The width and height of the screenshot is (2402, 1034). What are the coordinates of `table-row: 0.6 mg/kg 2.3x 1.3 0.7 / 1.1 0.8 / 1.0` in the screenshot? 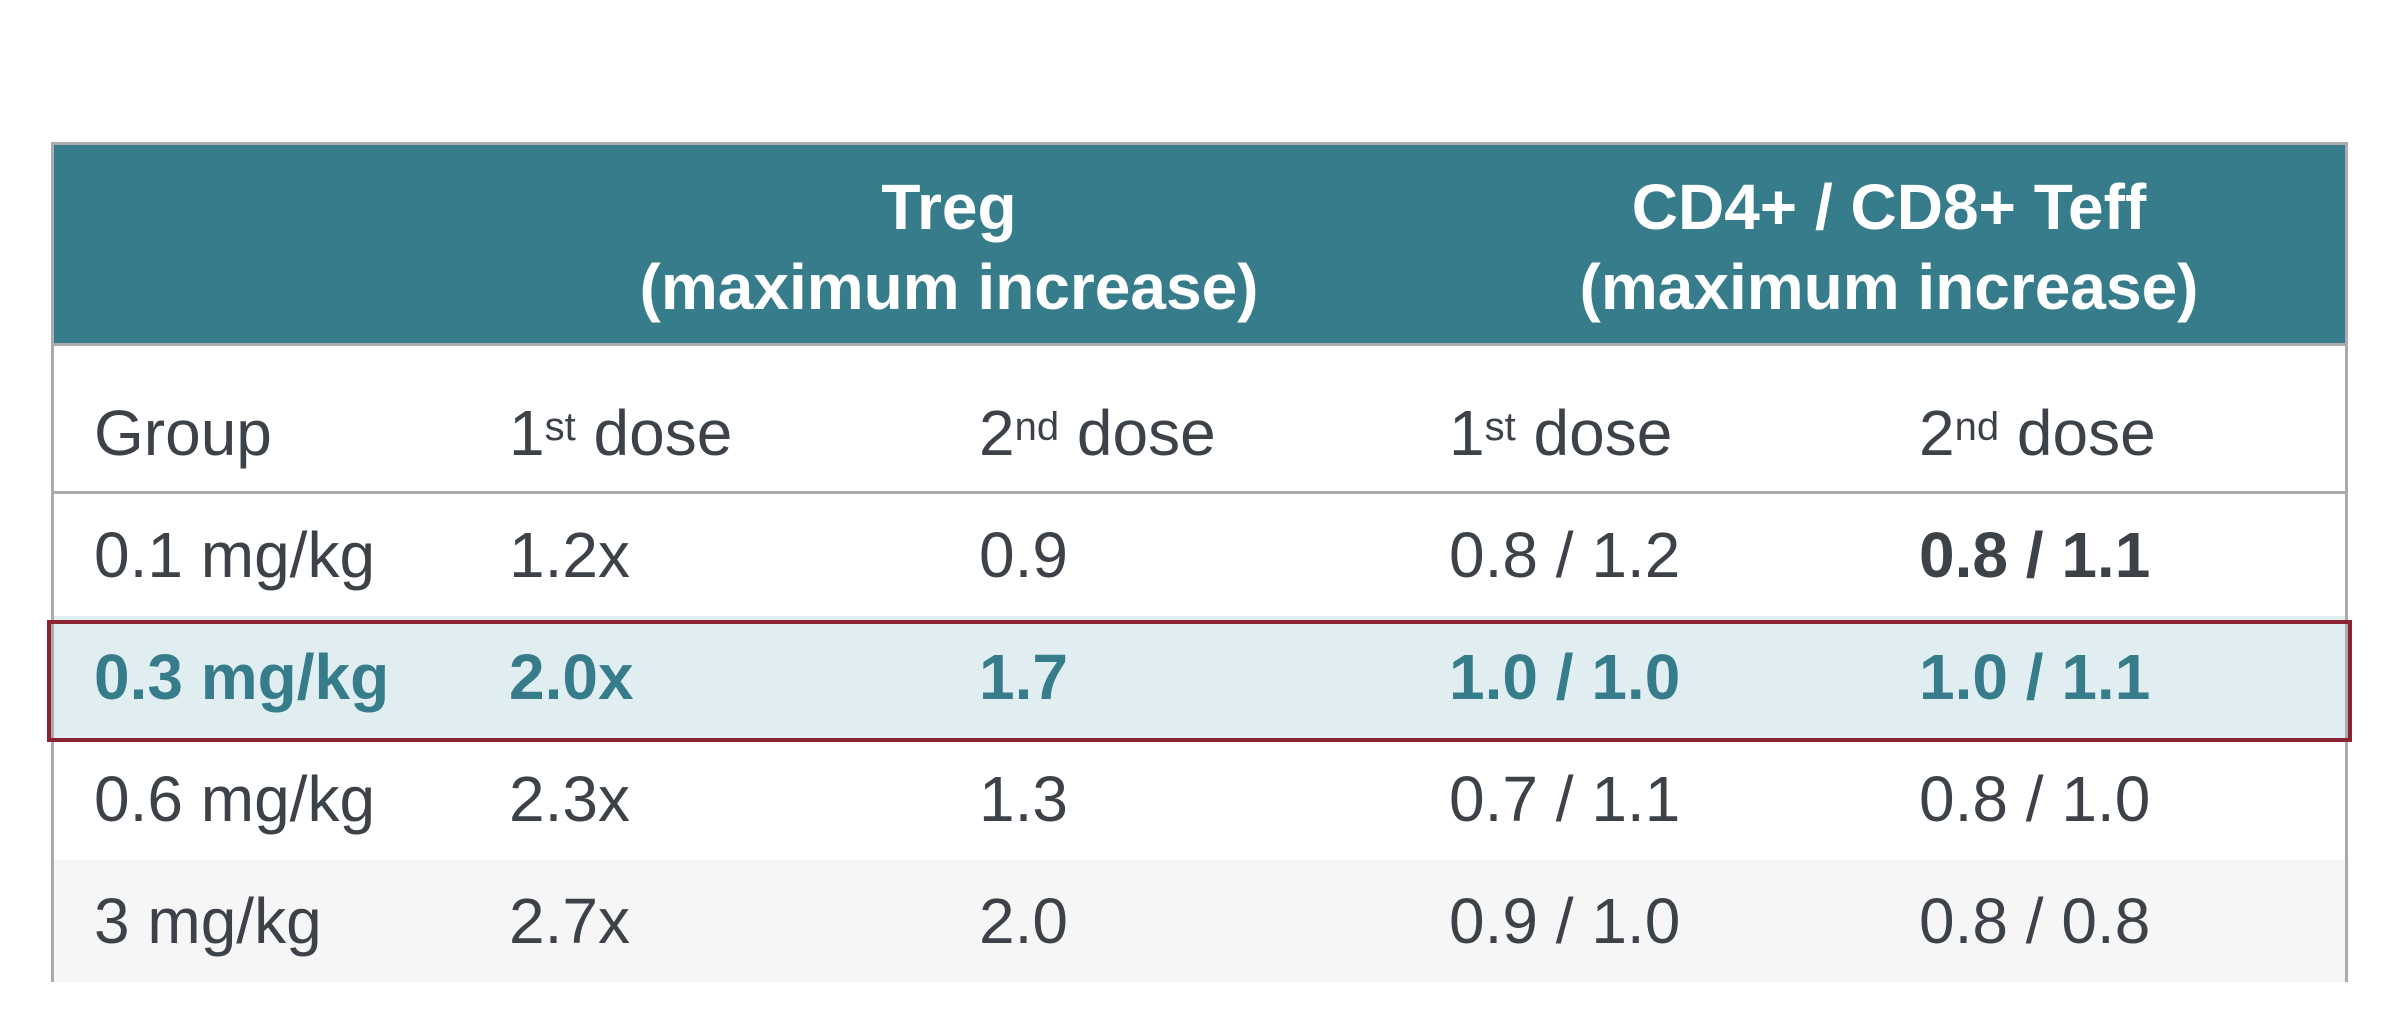 It's located at (1199, 799).